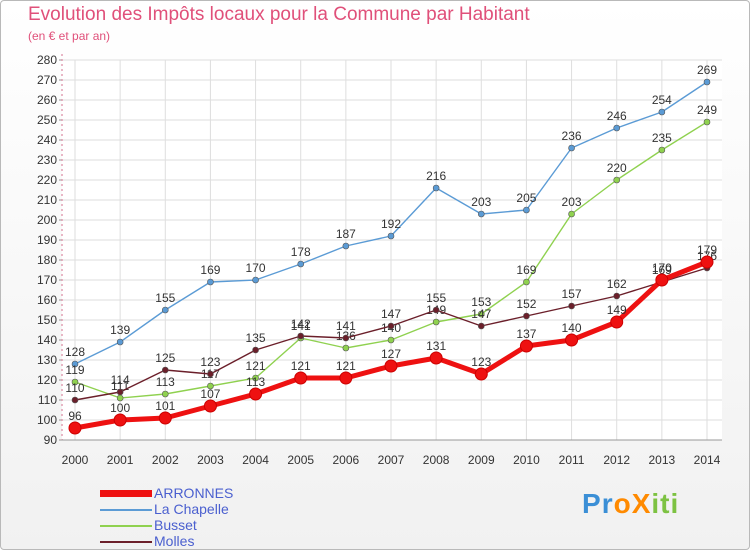 The width and height of the screenshot is (750, 550). Describe the element at coordinates (617, 116) in the screenshot. I see `data-label-la-chapelle: 246` at that location.